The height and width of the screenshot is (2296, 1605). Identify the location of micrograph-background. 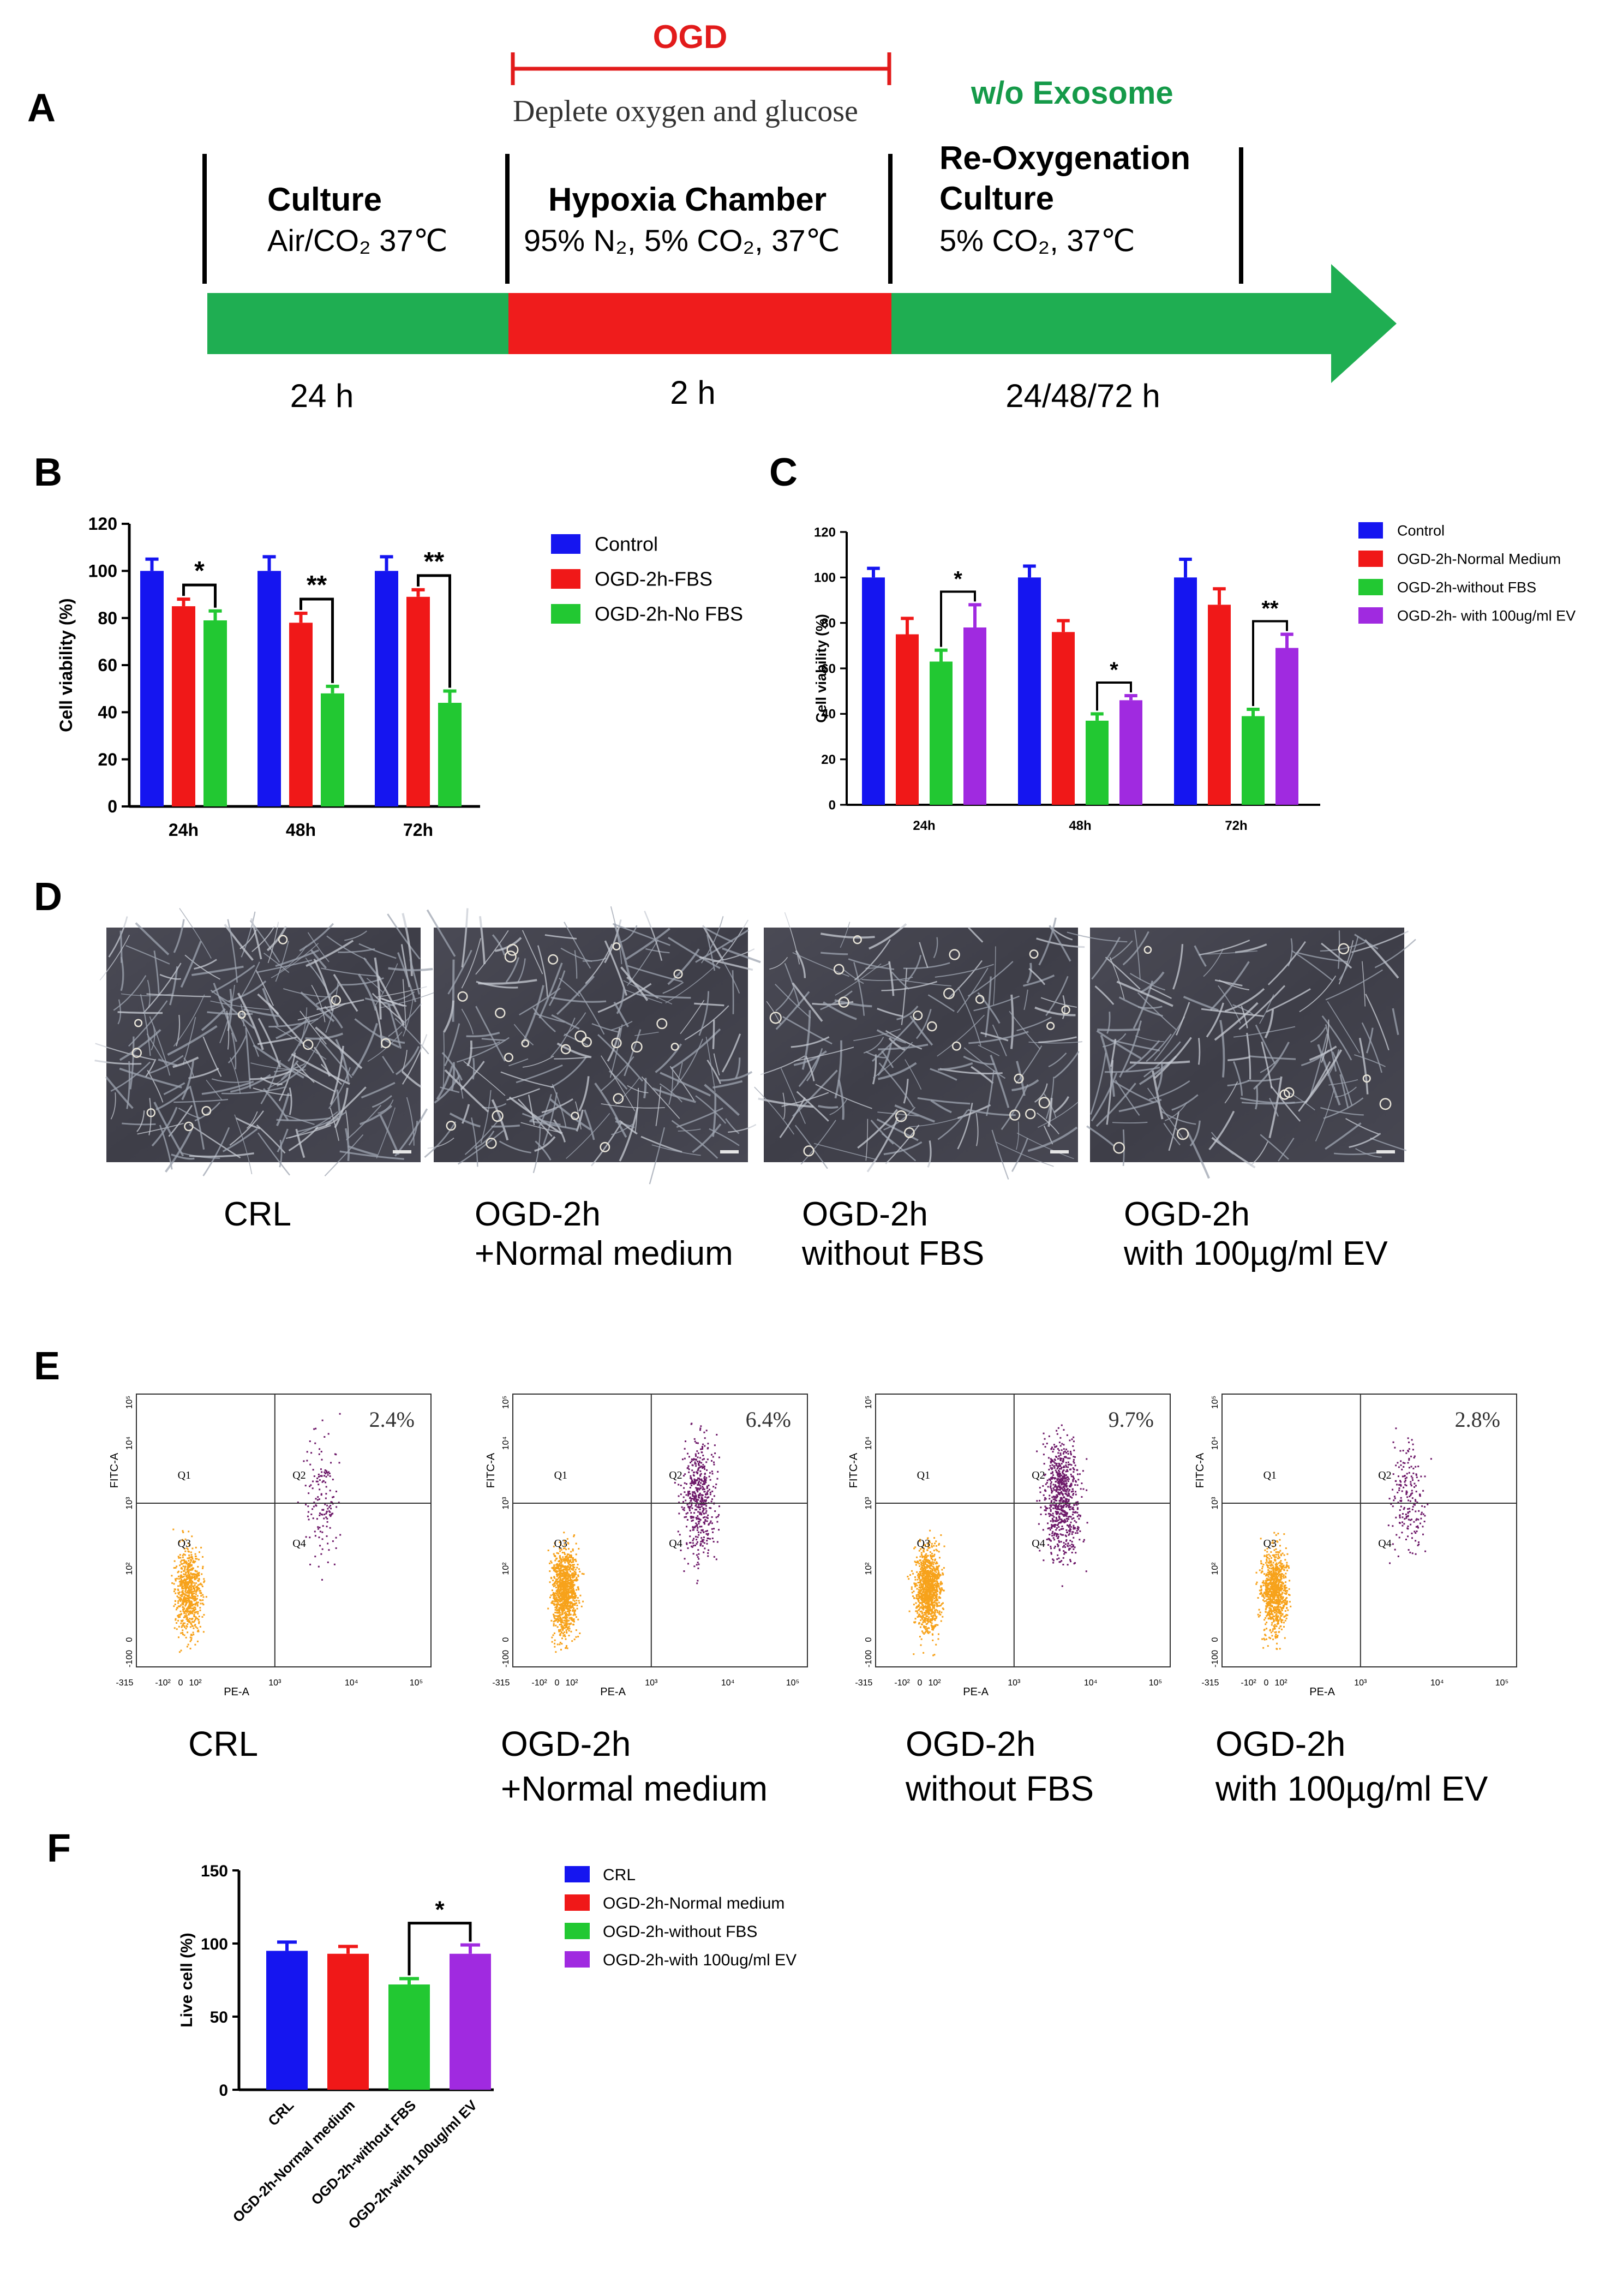
(921, 1045).